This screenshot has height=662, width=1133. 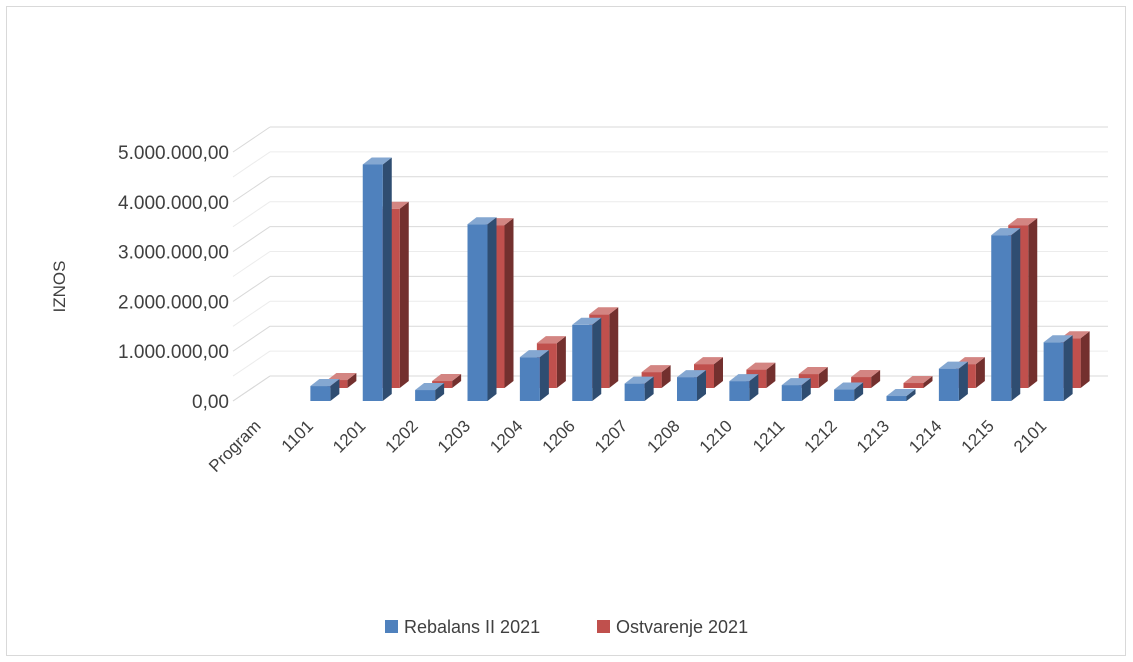 What do you see at coordinates (978, 436) in the screenshot?
I see `x-tick-label: 1215` at bounding box center [978, 436].